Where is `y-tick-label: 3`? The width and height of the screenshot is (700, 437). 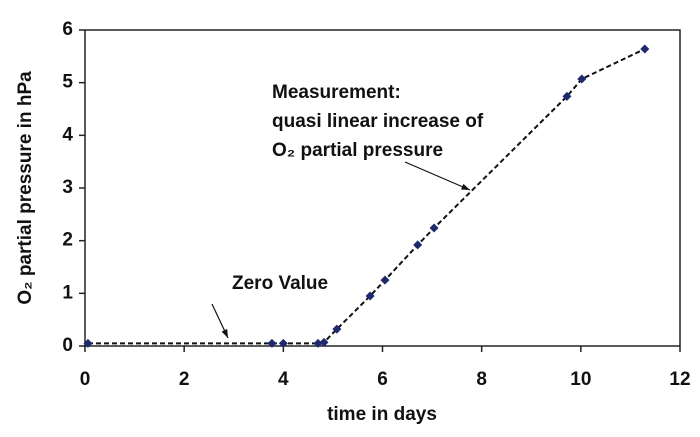 y-tick-label: 3 is located at coordinates (67, 187).